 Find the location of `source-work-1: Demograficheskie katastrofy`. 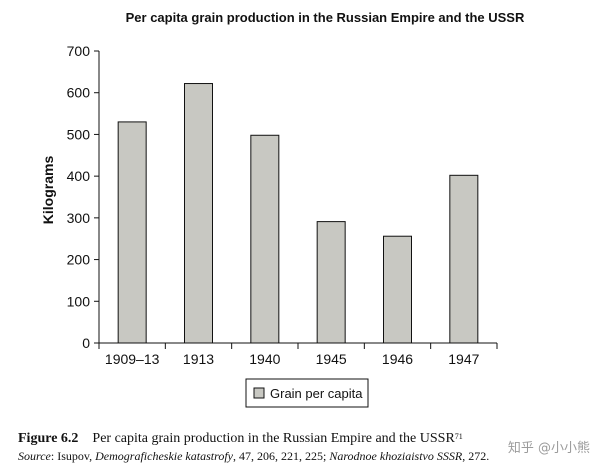

source-work-1: Demograficheskie katastrofy is located at coordinates (164, 456).